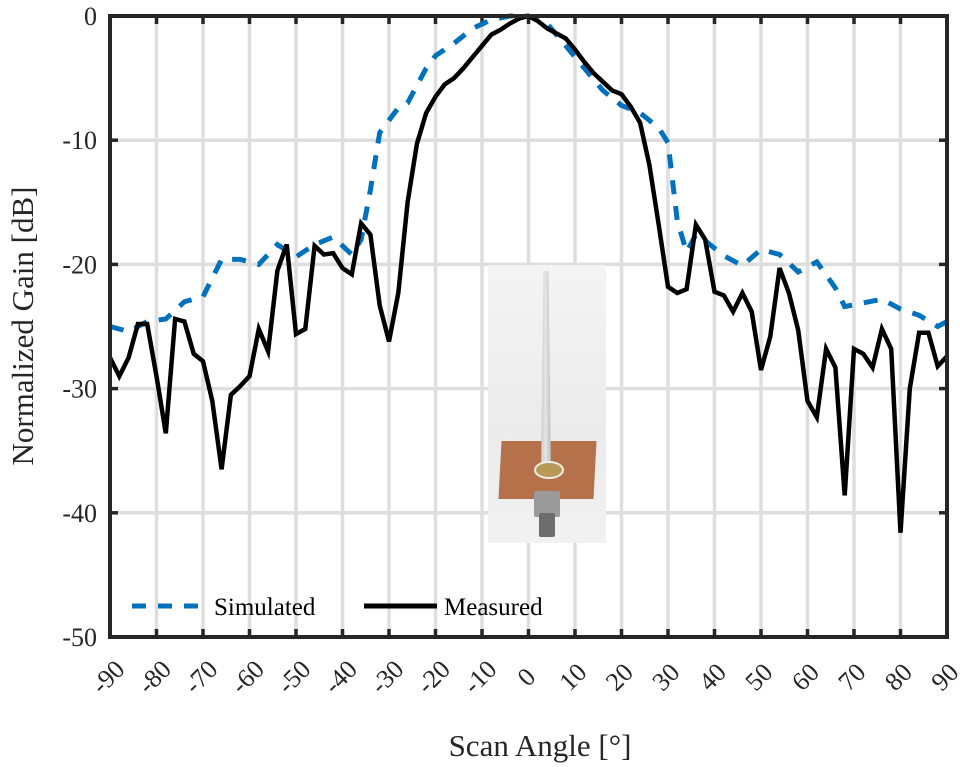 The width and height of the screenshot is (974, 767). I want to click on antenna-collar, so click(549, 470).